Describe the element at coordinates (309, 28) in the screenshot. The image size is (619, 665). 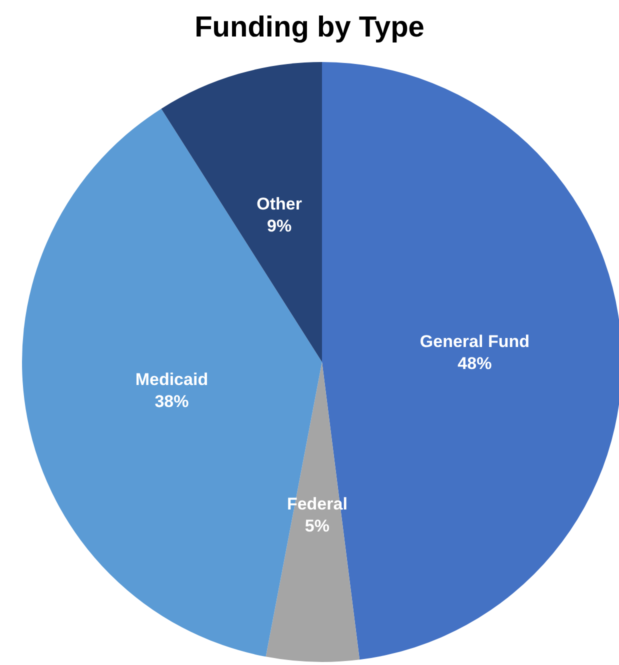
I see `chart-title: Funding by Type` at that location.